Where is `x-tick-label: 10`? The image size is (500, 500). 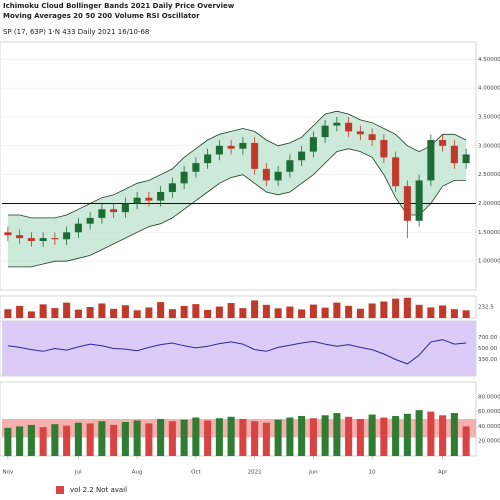
x-tick-label: 10 is located at coordinates (372, 473).